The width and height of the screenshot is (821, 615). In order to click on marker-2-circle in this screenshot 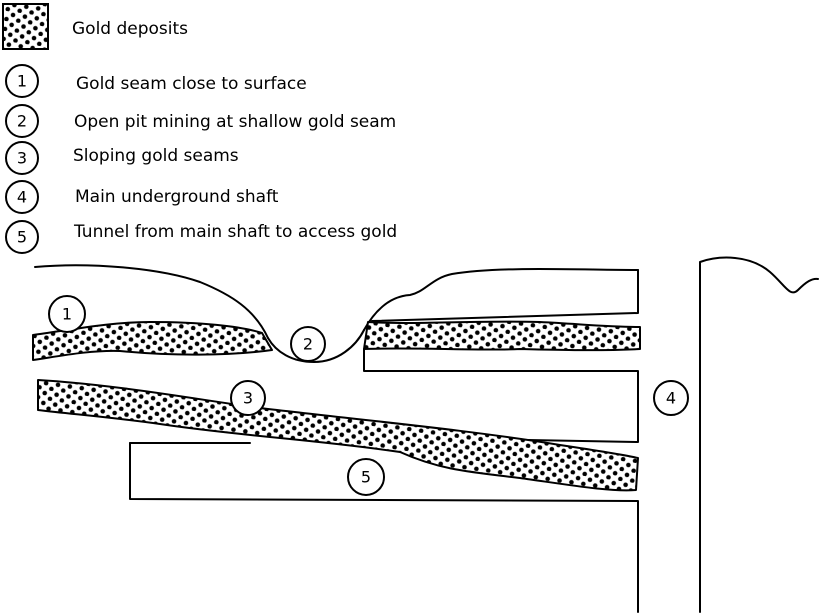, I will do `click(308, 344)`.